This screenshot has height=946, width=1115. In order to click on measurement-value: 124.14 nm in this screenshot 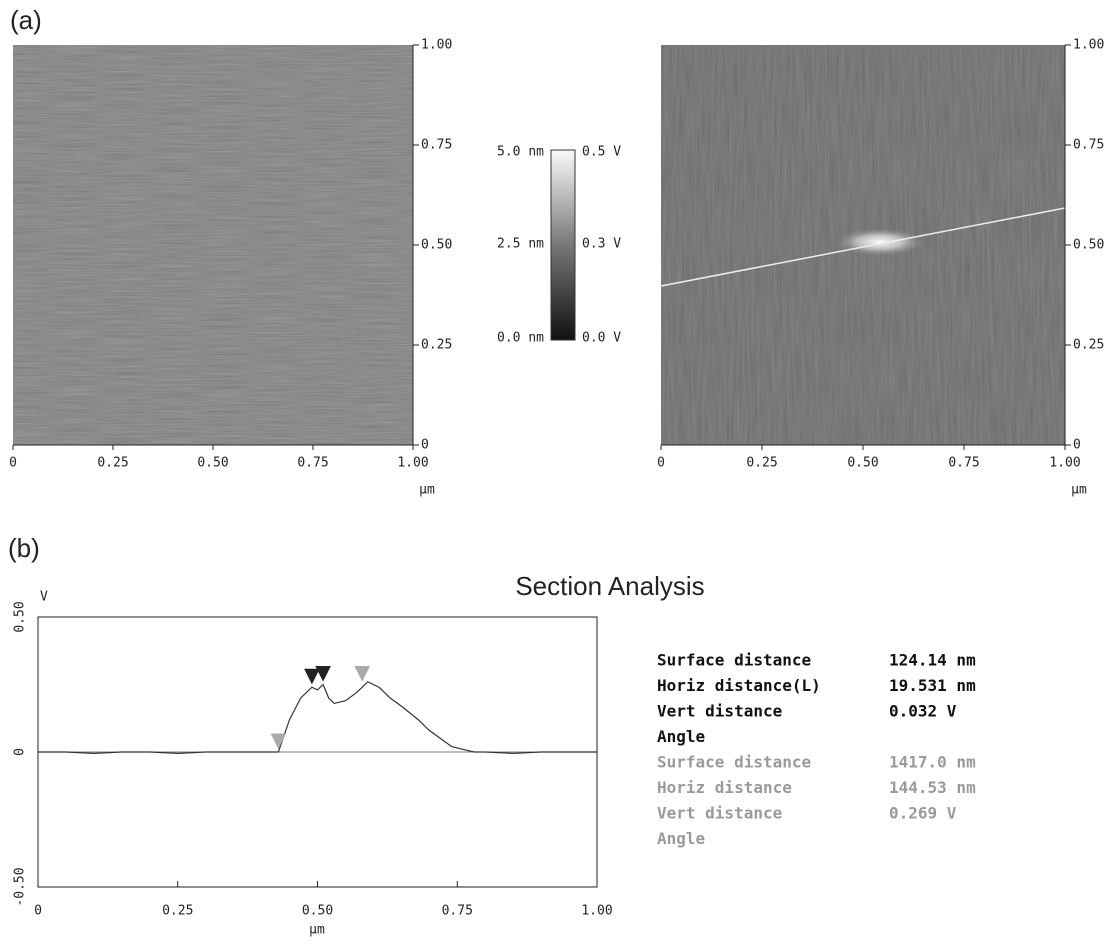, I will do `click(932, 660)`.